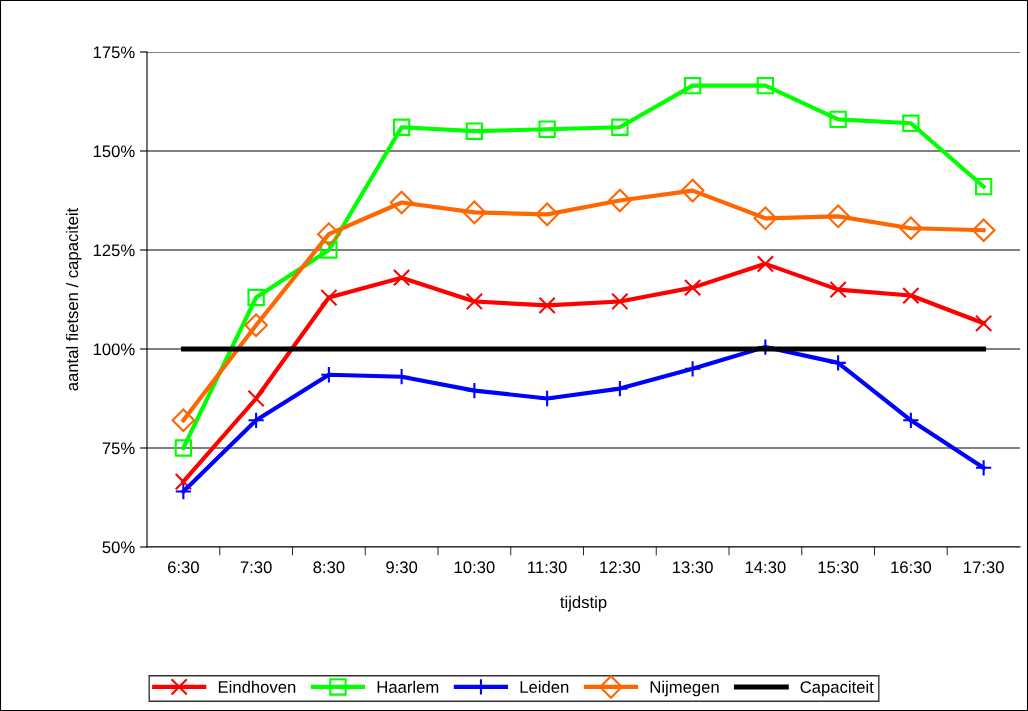 This screenshot has height=711, width=1028. What do you see at coordinates (684, 688) in the screenshot?
I see `legend-label: Nijmegen` at bounding box center [684, 688].